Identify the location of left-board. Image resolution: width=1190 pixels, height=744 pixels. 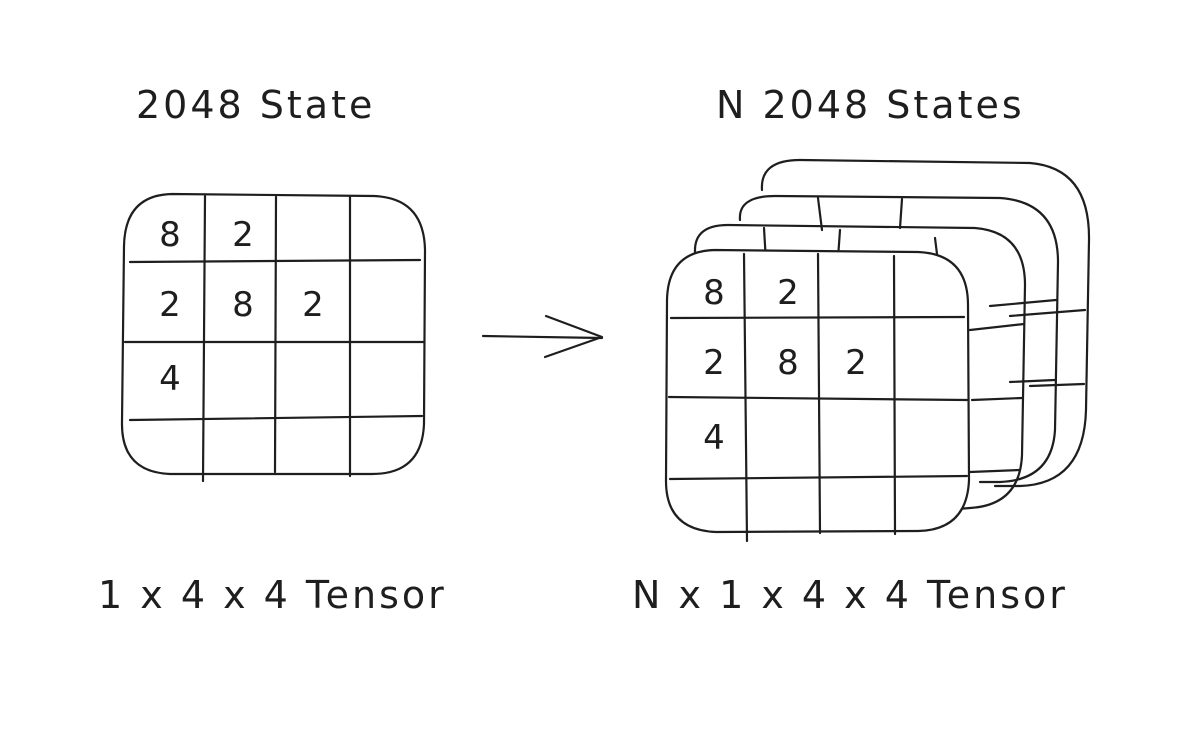
(273, 337).